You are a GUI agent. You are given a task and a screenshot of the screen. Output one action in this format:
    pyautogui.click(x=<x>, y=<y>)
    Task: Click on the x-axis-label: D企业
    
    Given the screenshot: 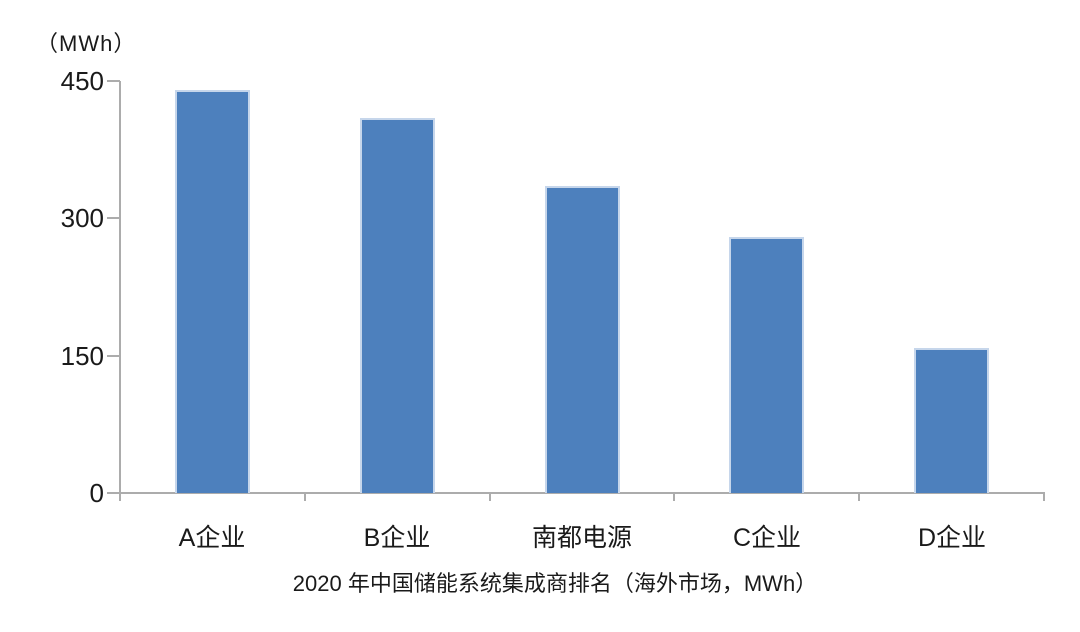 What is the action you would take?
    pyautogui.click(x=952, y=538)
    